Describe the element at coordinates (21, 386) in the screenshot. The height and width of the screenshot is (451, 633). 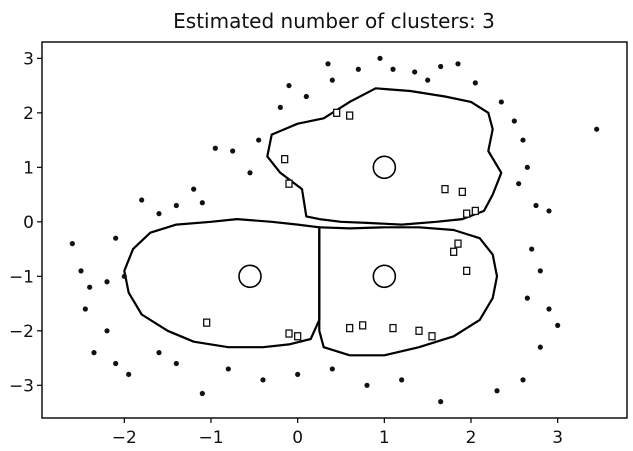
I see `y-tick-label: −3` at that location.